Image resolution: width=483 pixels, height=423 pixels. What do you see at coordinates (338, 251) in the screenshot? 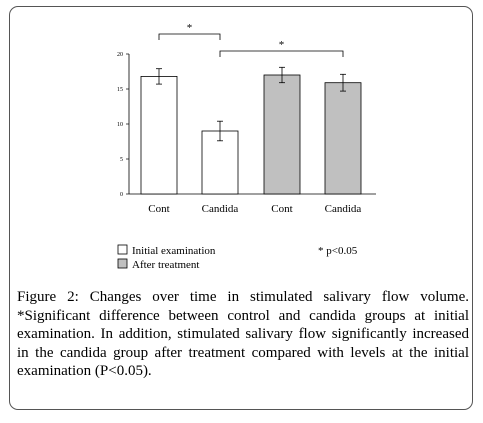
I see `significance-note: * p<0.05` at bounding box center [338, 251].